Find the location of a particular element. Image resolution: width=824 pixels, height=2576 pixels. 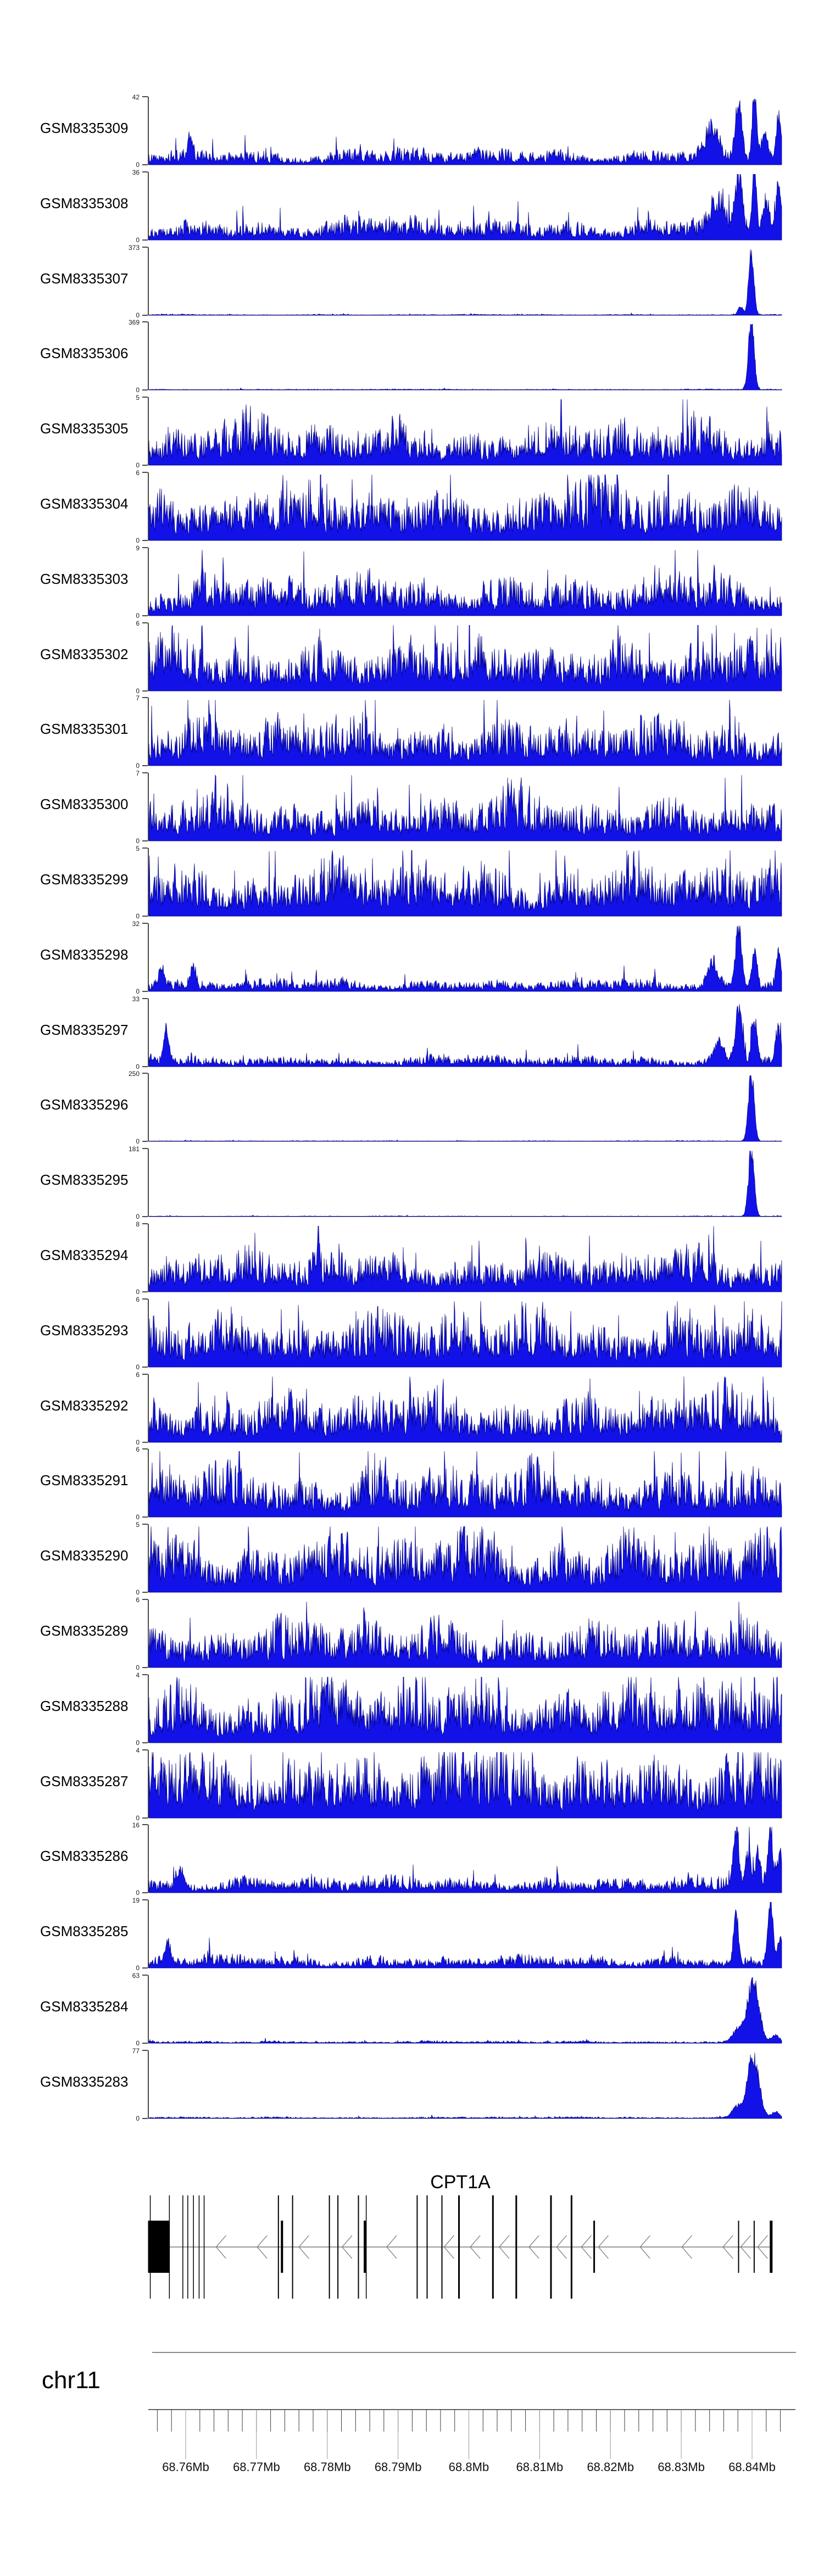

track-ymax-label: 6 is located at coordinates (138, 473).